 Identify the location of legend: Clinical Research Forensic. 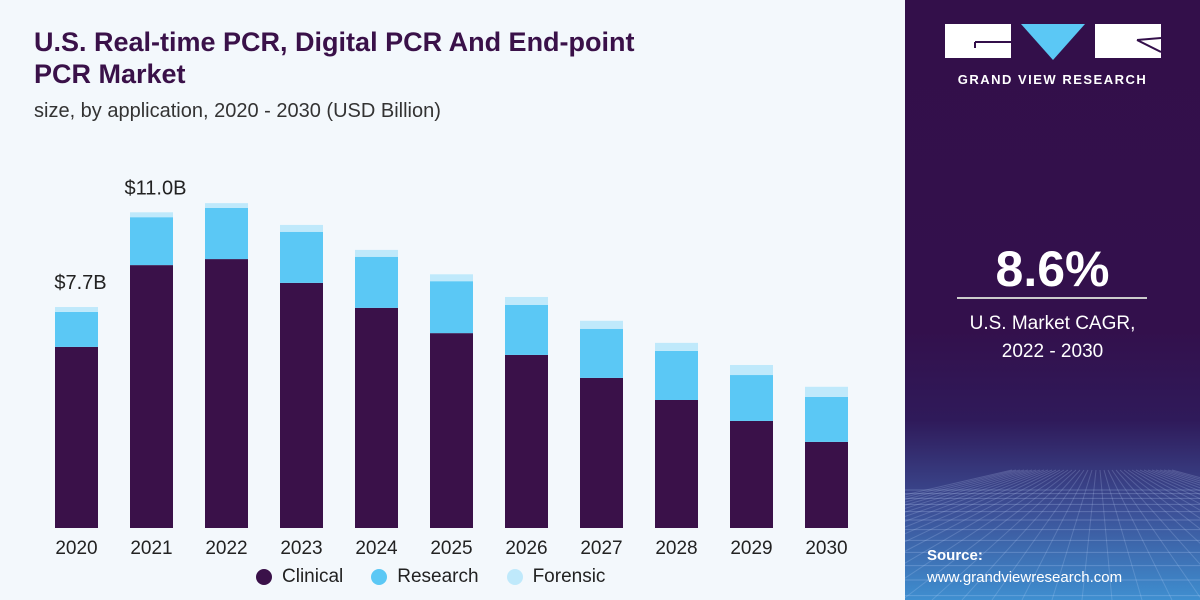
(430, 577).